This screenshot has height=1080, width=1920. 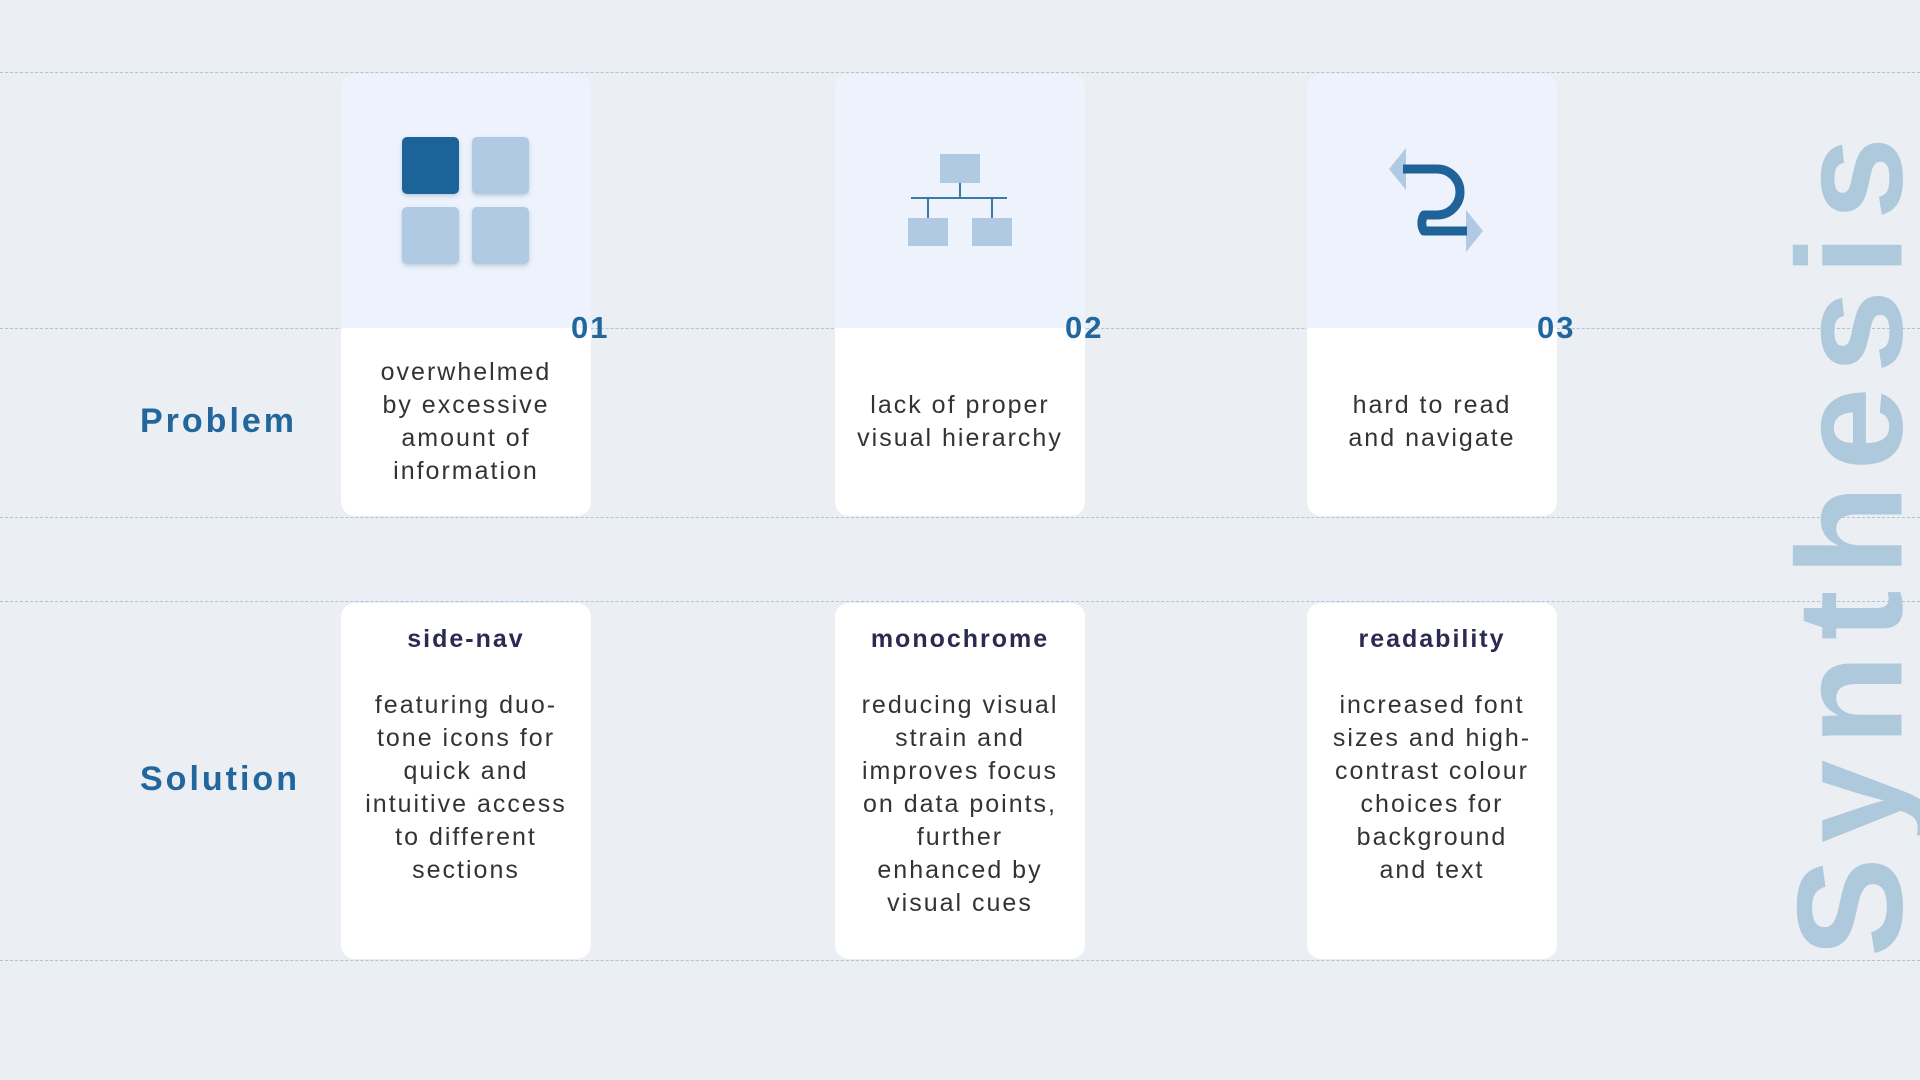 I want to click on solution-title: readability, so click(x=1432, y=639).